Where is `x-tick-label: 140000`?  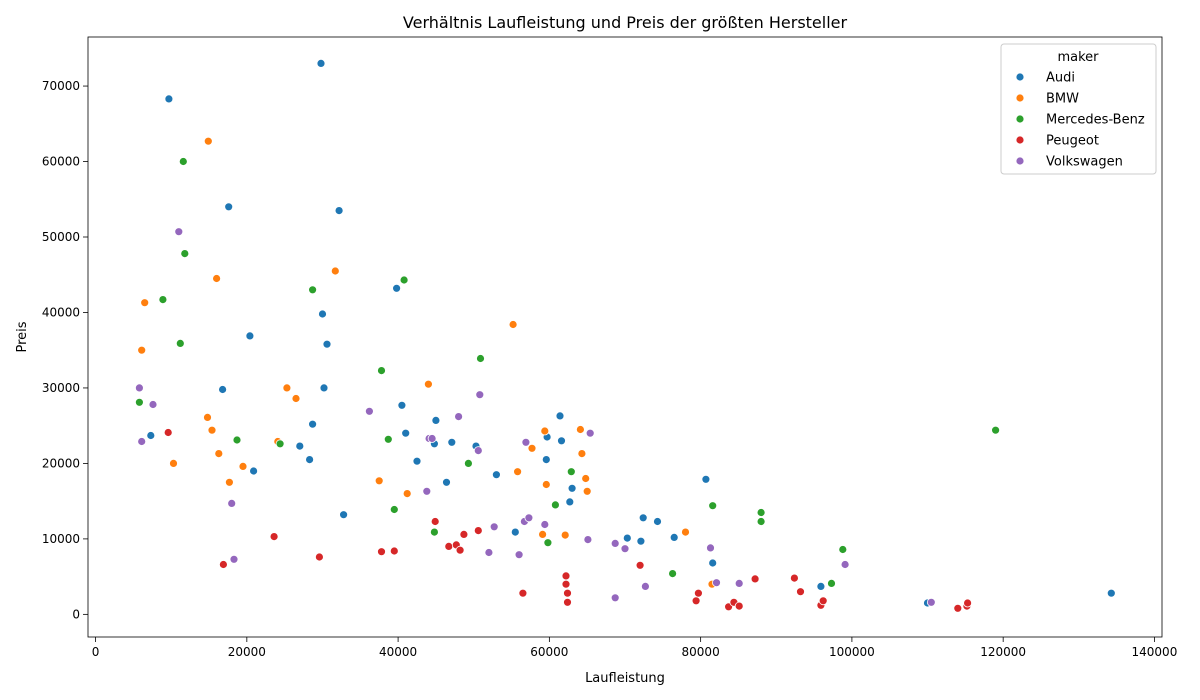
x-tick-label: 140000 is located at coordinates (1155, 652).